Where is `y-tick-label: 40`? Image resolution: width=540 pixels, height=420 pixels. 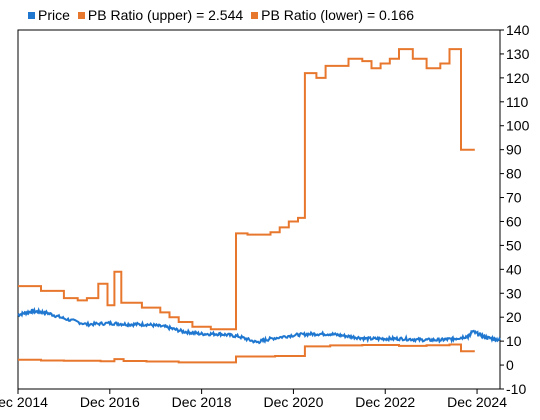
y-tick-label: 40 is located at coordinates (514, 269).